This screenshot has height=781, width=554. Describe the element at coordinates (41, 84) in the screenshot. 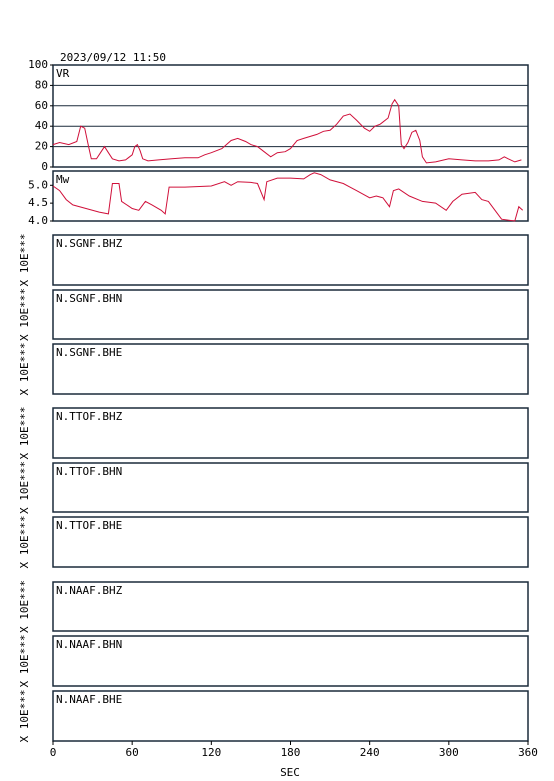

I see `y-tick-label: 80` at that location.